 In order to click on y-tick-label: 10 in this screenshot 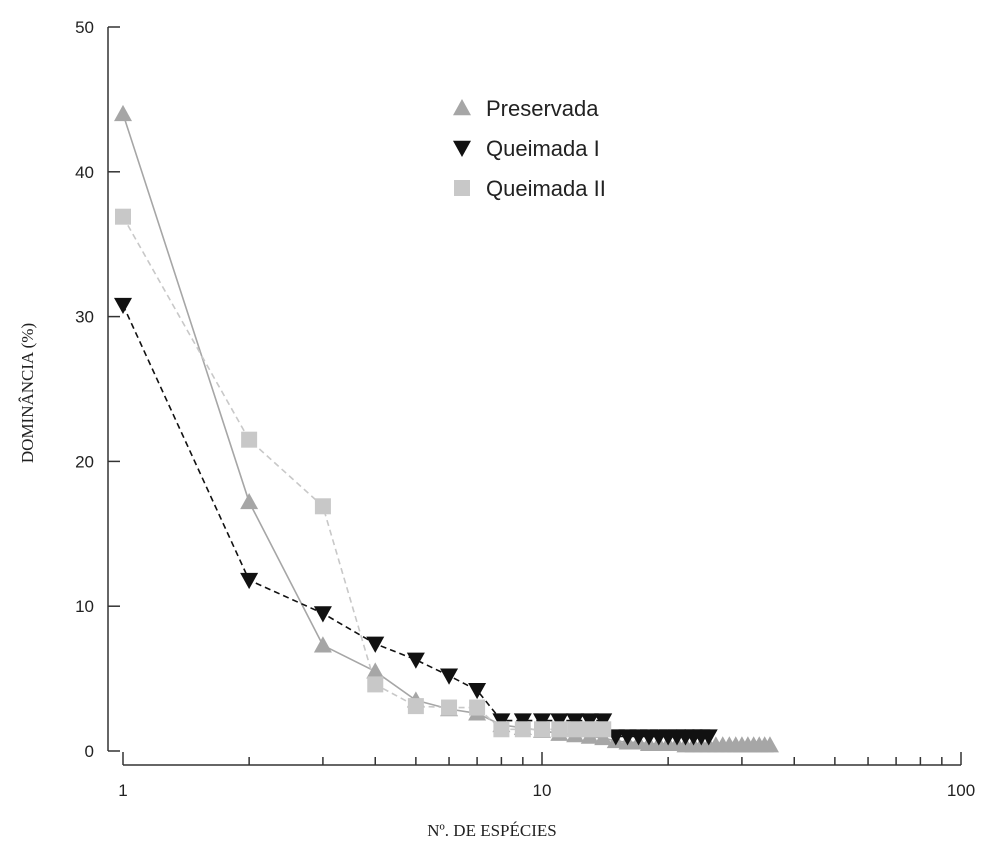, I will do `click(84, 606)`.